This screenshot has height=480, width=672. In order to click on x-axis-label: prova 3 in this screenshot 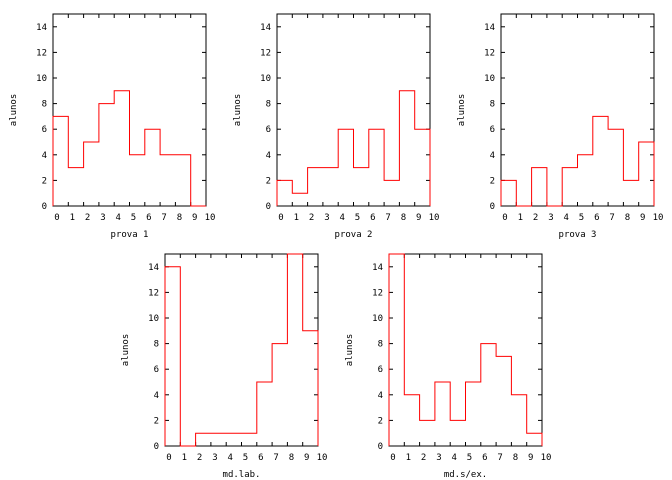, I will do `click(578, 235)`.